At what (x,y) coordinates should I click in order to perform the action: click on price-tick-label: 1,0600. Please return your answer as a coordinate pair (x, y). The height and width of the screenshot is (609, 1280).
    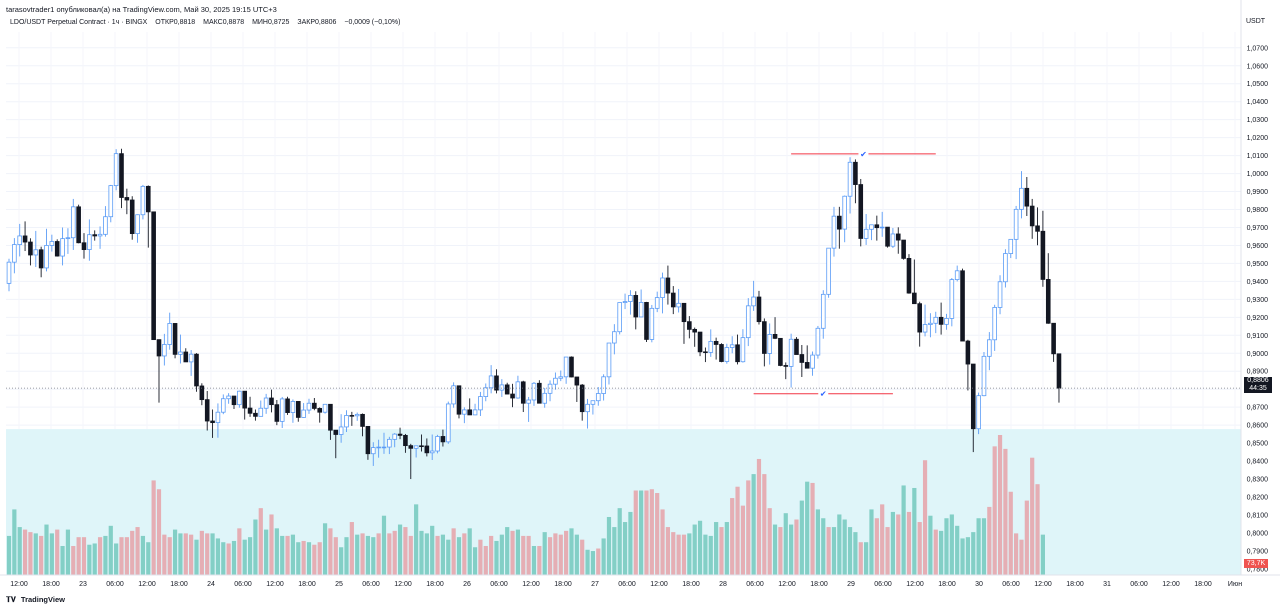
    Looking at the image, I should click on (1258, 66).